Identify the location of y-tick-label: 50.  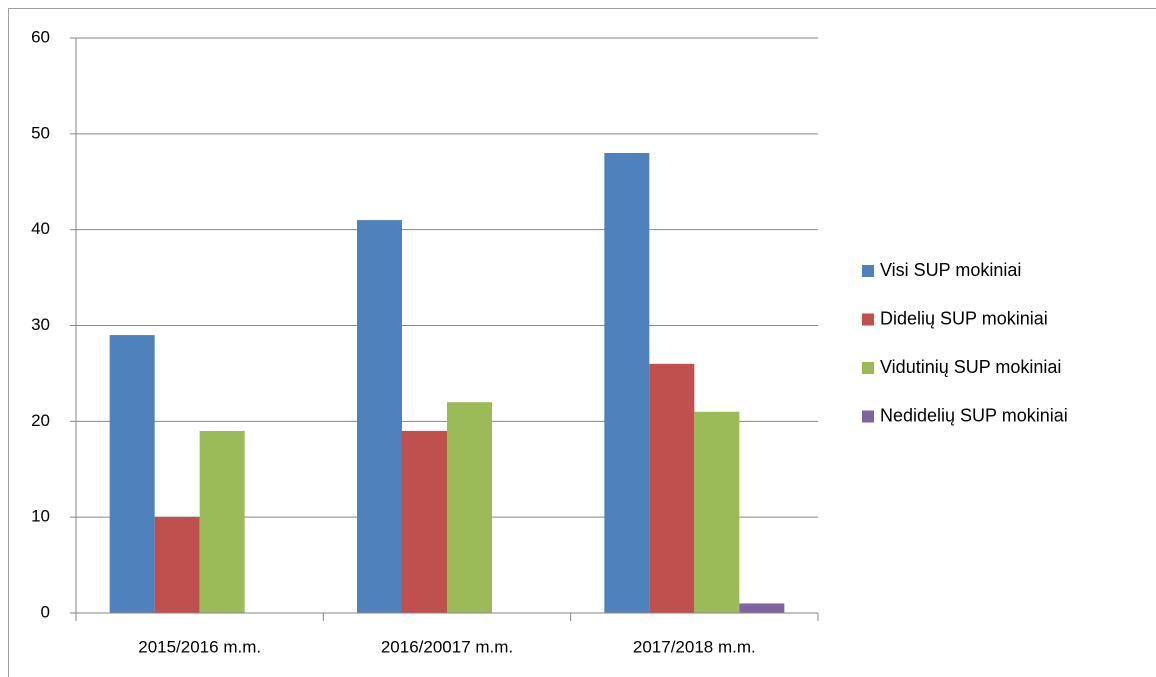
(40, 132).